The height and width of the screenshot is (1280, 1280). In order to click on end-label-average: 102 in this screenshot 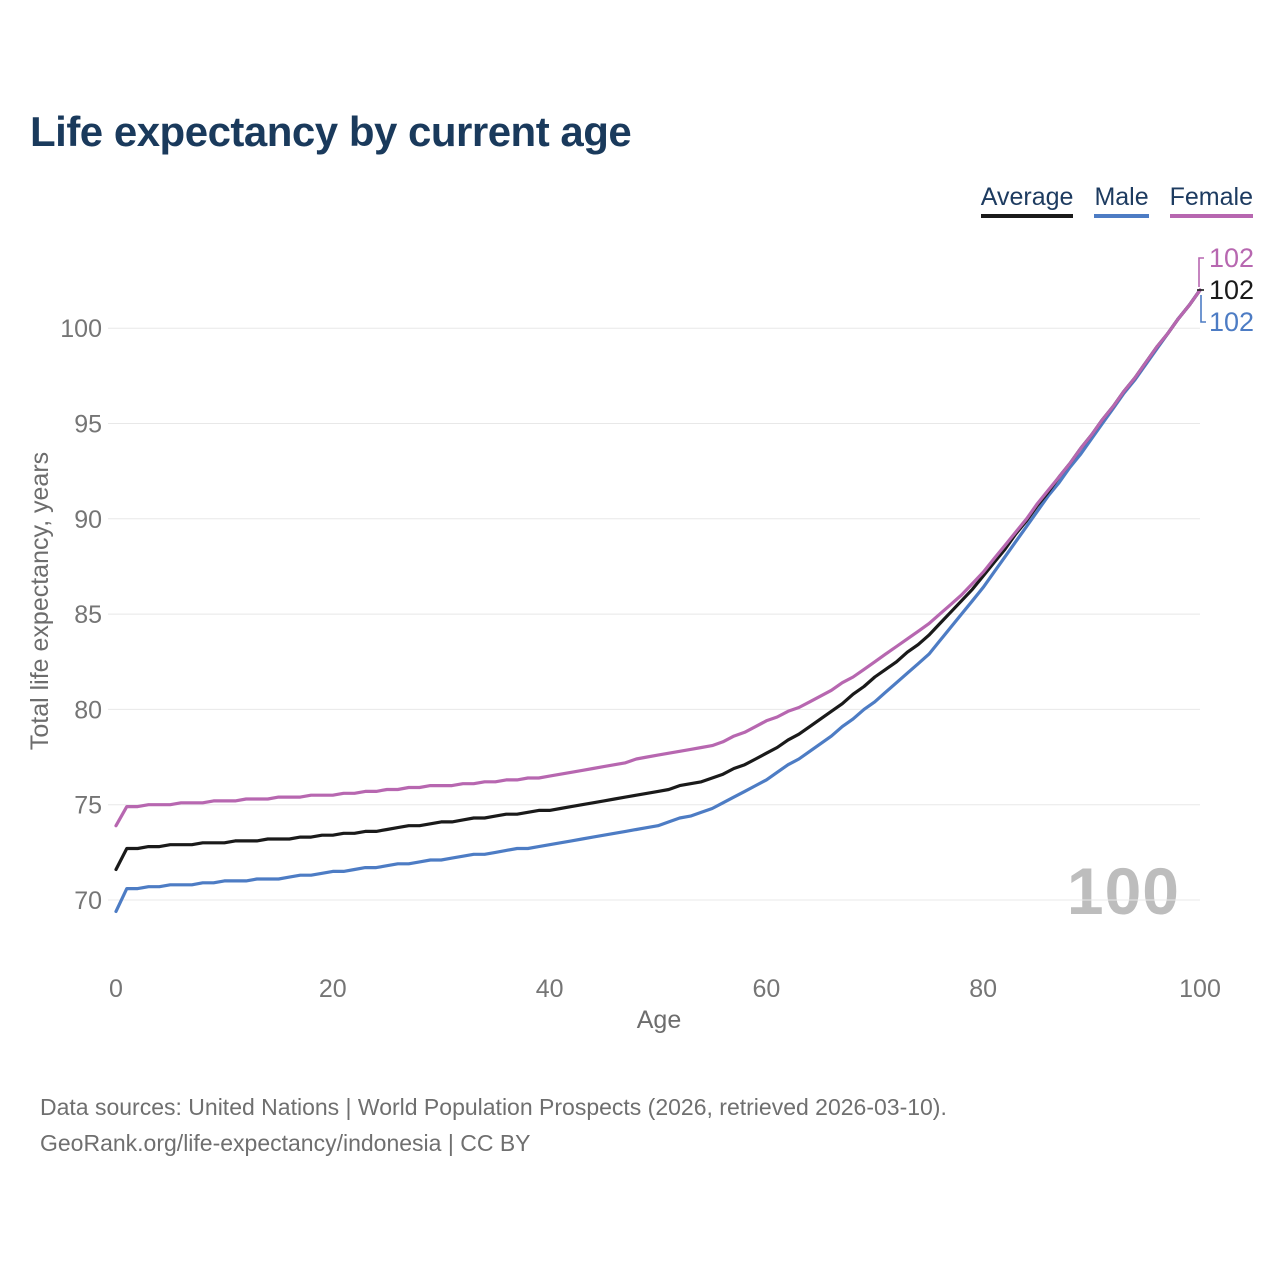, I will do `click(1231, 290)`.